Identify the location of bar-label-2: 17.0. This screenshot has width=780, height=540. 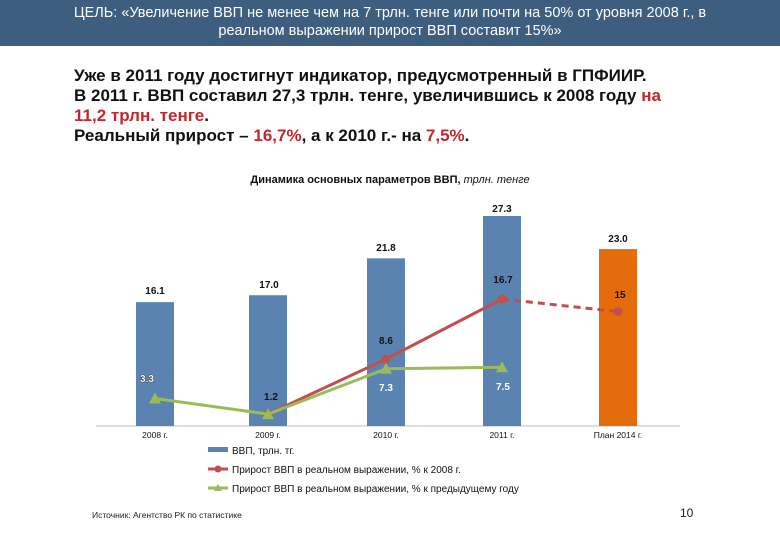
(269, 285).